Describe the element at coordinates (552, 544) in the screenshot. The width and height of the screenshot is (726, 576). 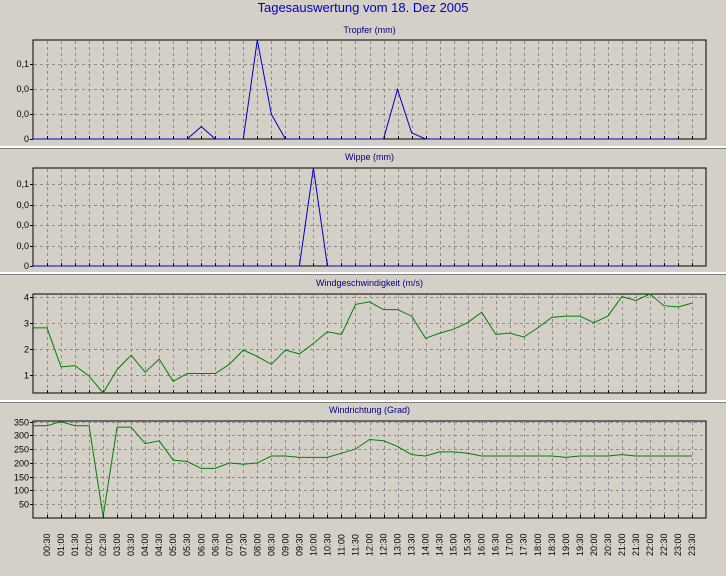
I see `x-tick-label: 18:30` at that location.